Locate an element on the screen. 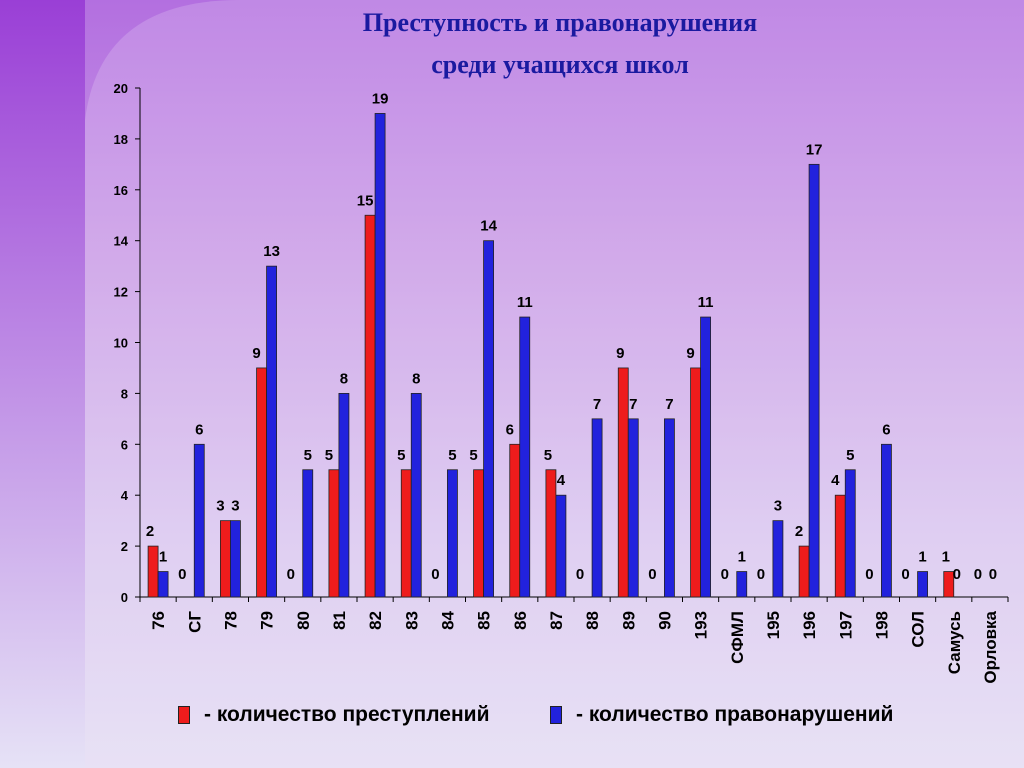 The width and height of the screenshot is (1024, 768). y-tick-label: 14 is located at coordinates (121, 241).